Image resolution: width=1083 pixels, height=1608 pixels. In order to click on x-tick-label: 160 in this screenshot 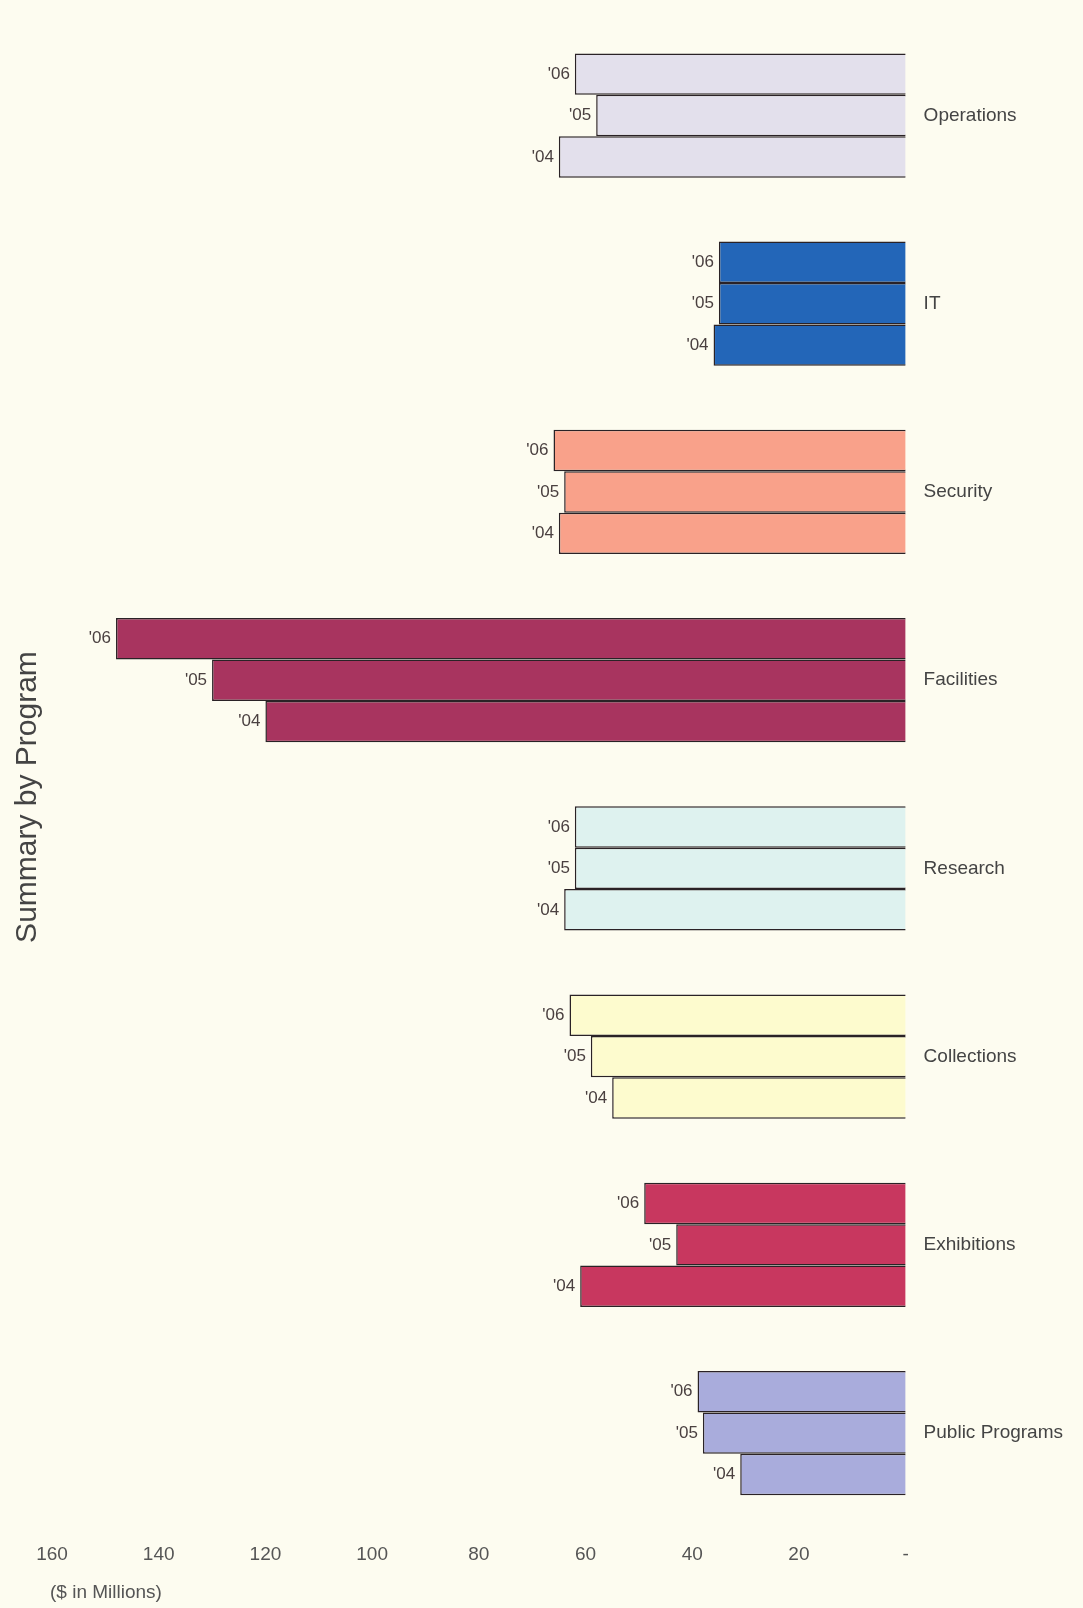, I will do `click(52, 1553)`.